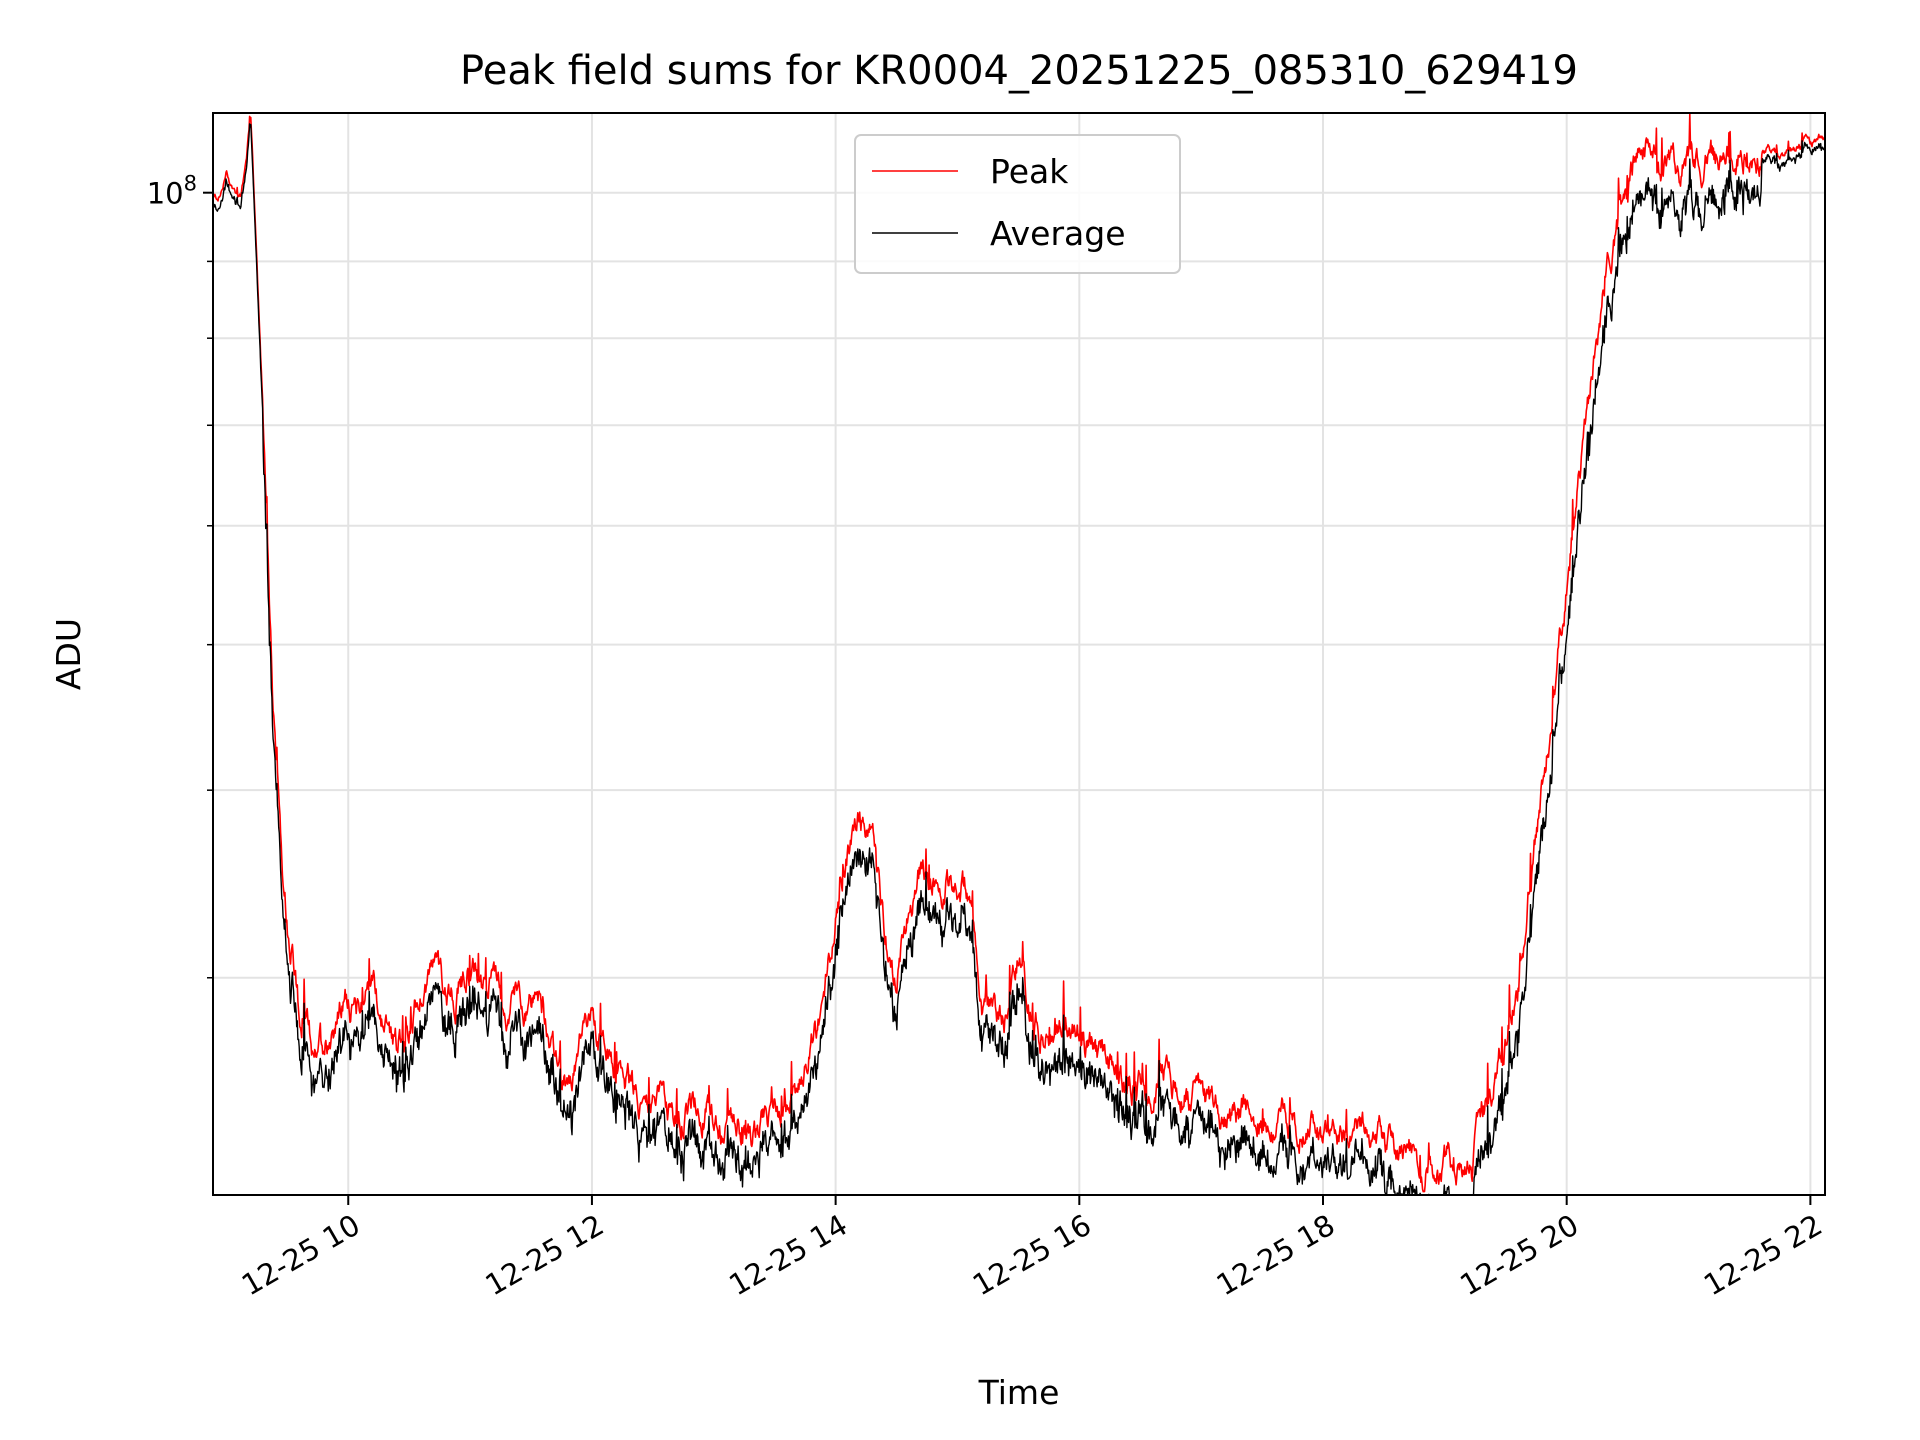 The width and height of the screenshot is (1920, 1440). I want to click on legend-box, so click(1017, 204).